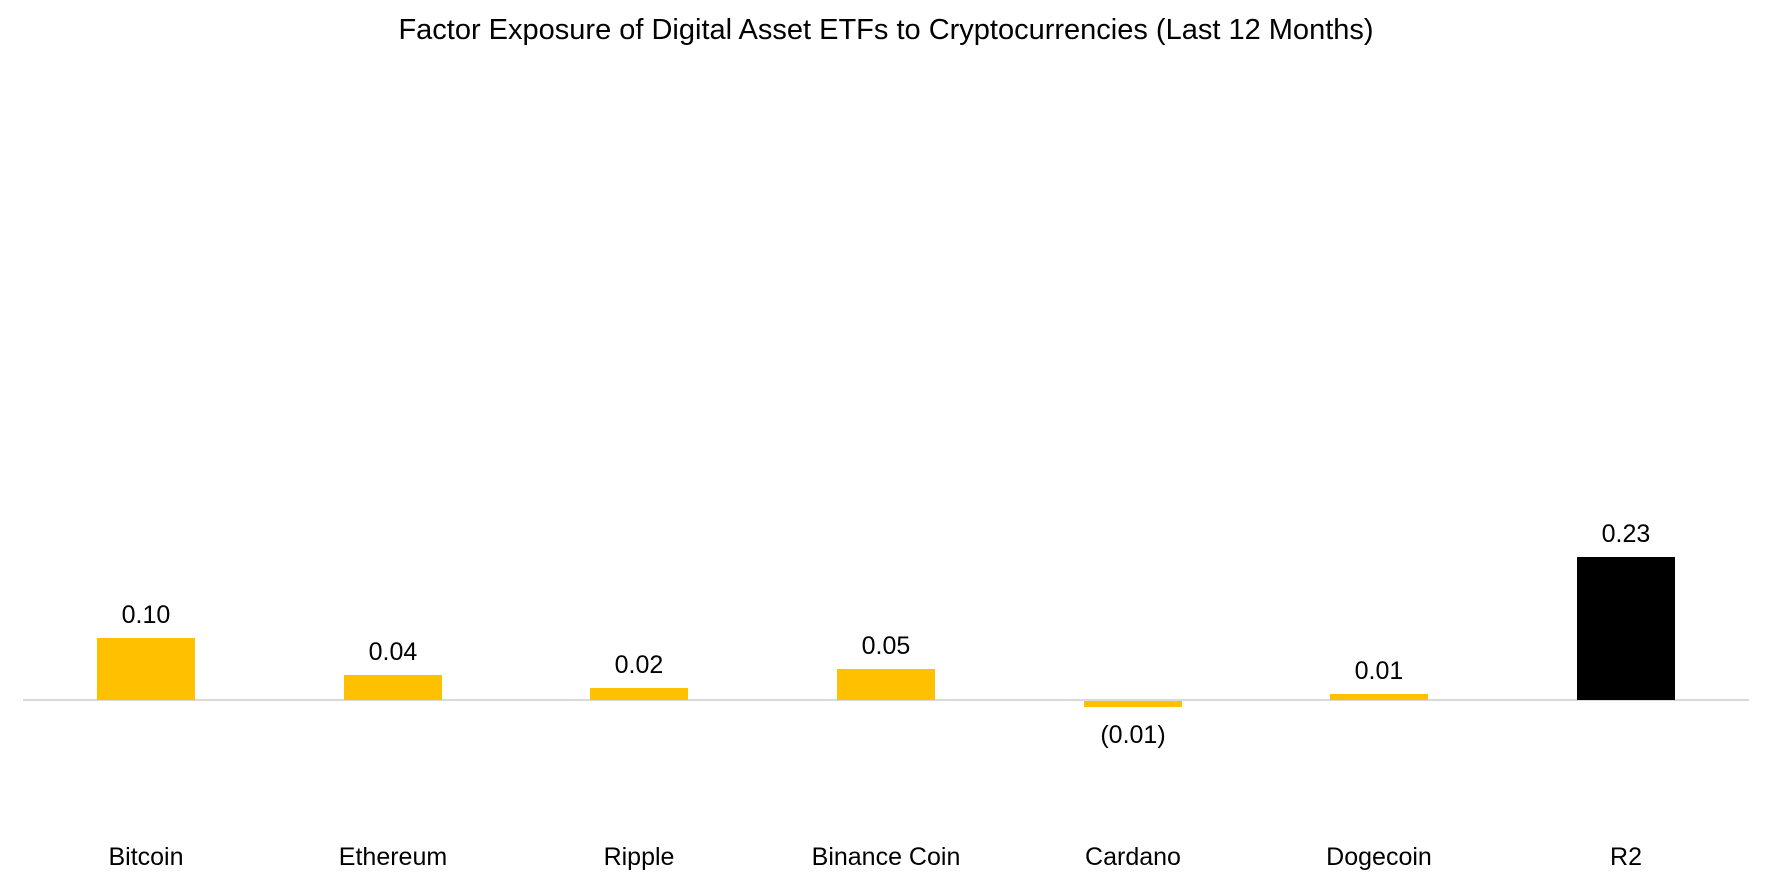  Describe the element at coordinates (1133, 735) in the screenshot. I see `value-label-cardano: (0.01)` at that location.